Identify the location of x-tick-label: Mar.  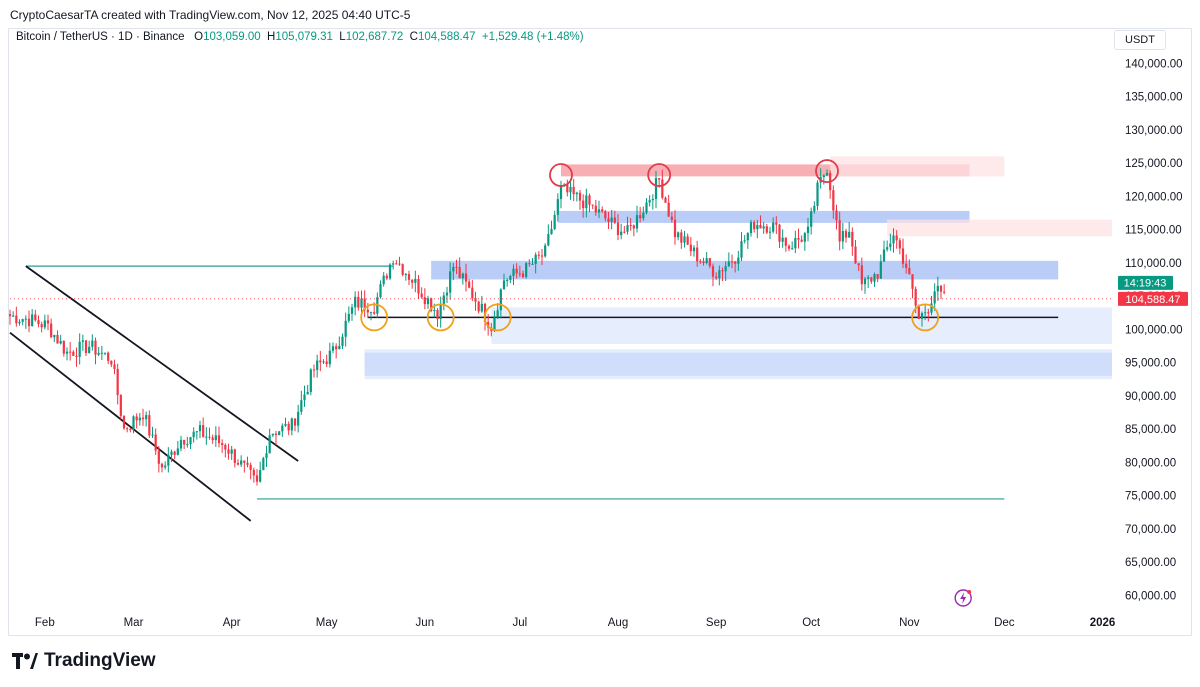
(134, 623).